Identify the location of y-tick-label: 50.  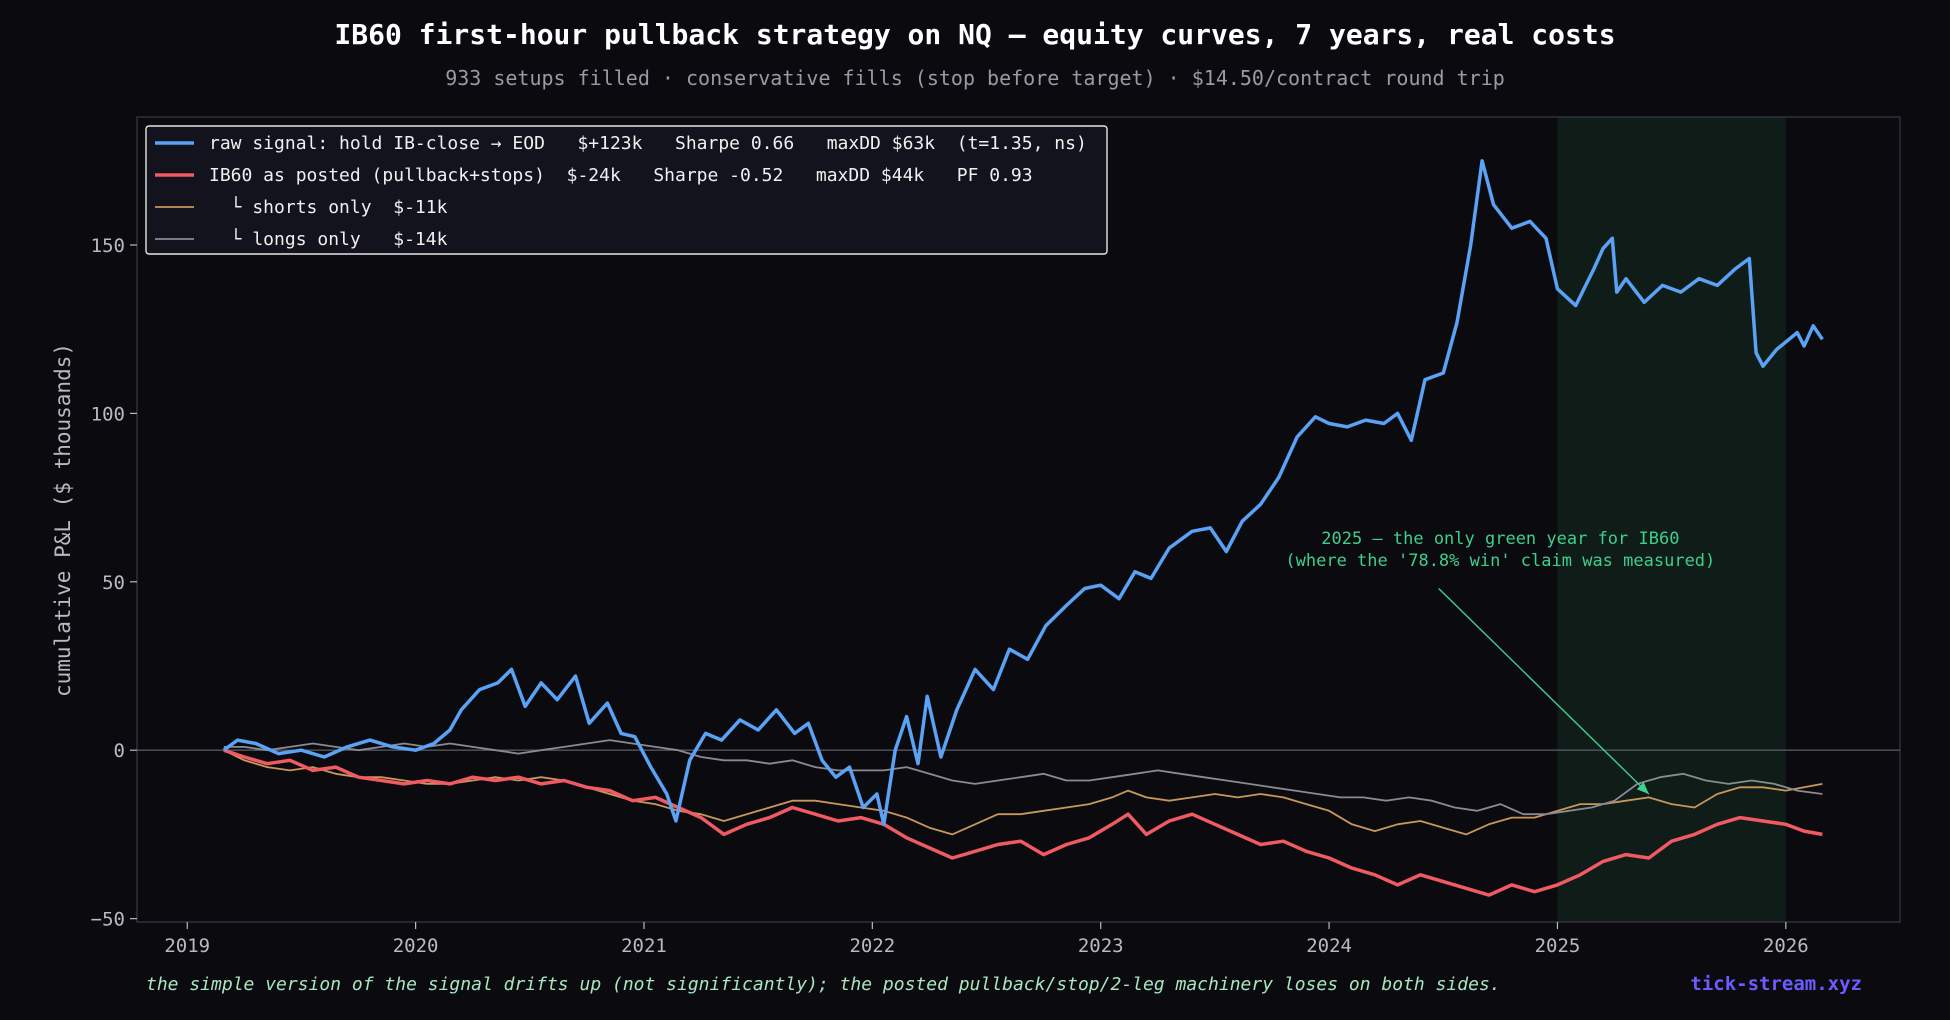
(113, 583).